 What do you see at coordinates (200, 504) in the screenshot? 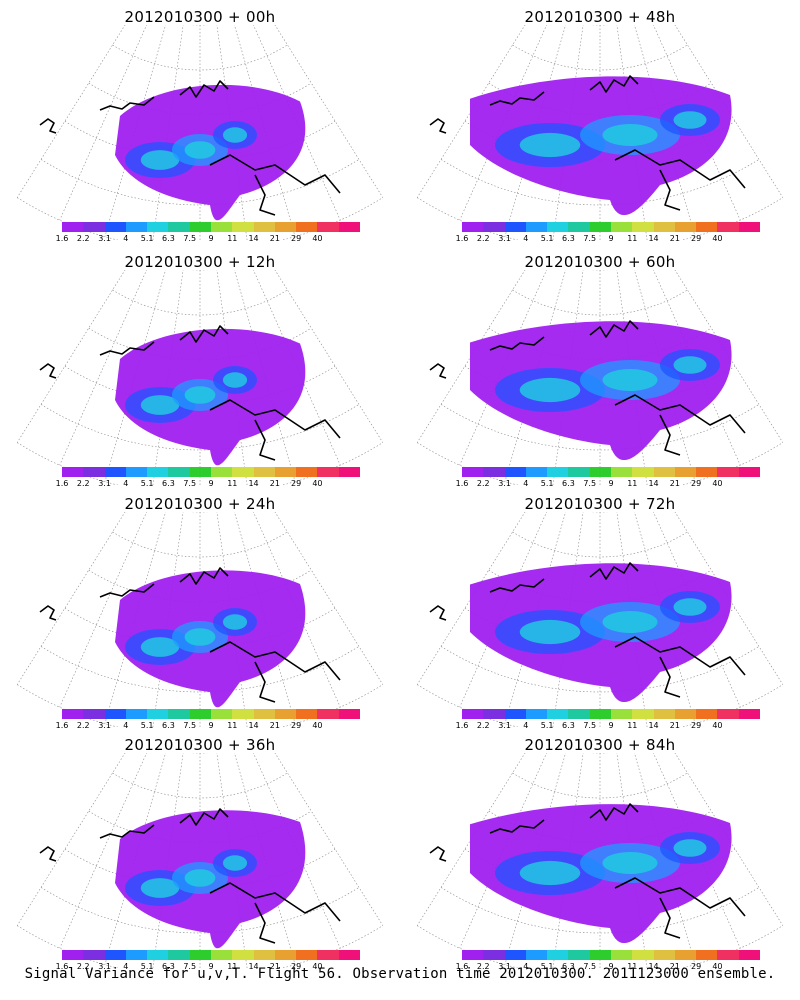
I see `panel-title: 2012010300 + 24h` at bounding box center [200, 504].